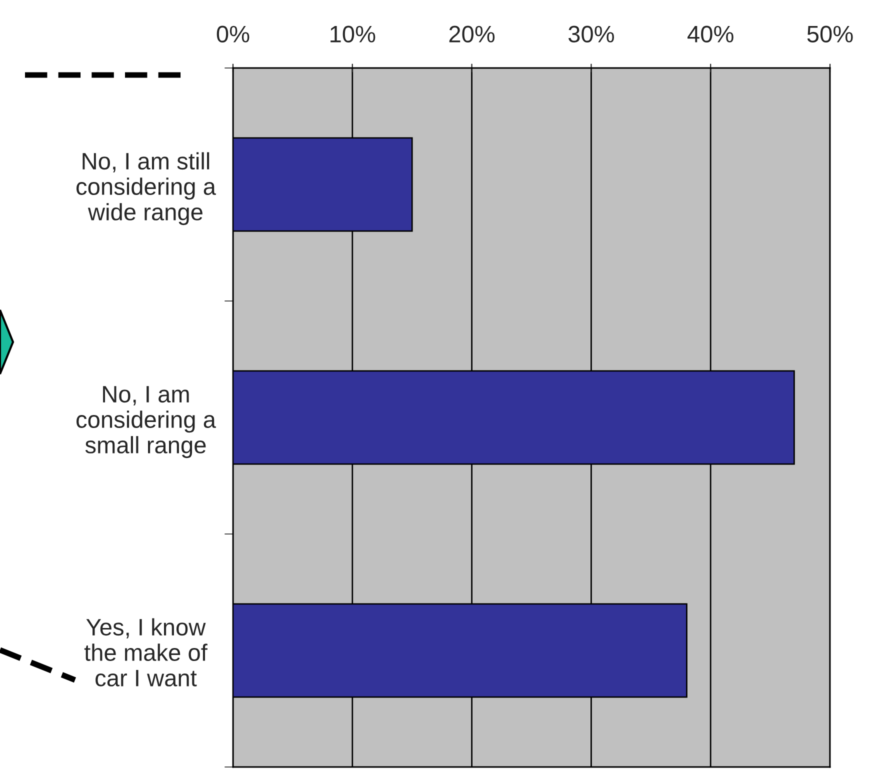  Describe the element at coordinates (472, 34) in the screenshot. I see `x-tick-label: 20%` at that location.